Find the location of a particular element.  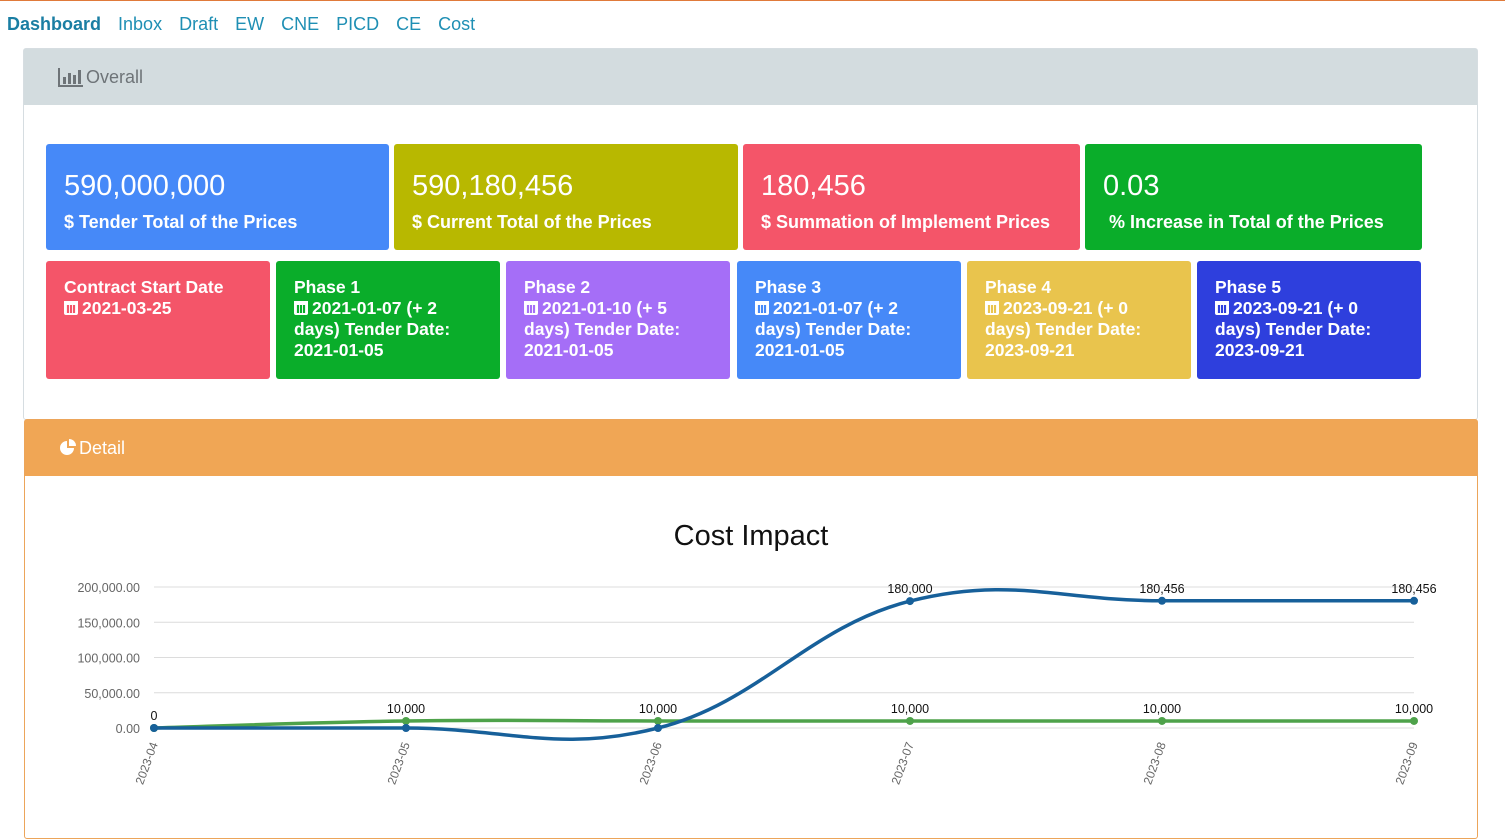

stat-label: $ Summation of Implement Prices is located at coordinates (906, 222).